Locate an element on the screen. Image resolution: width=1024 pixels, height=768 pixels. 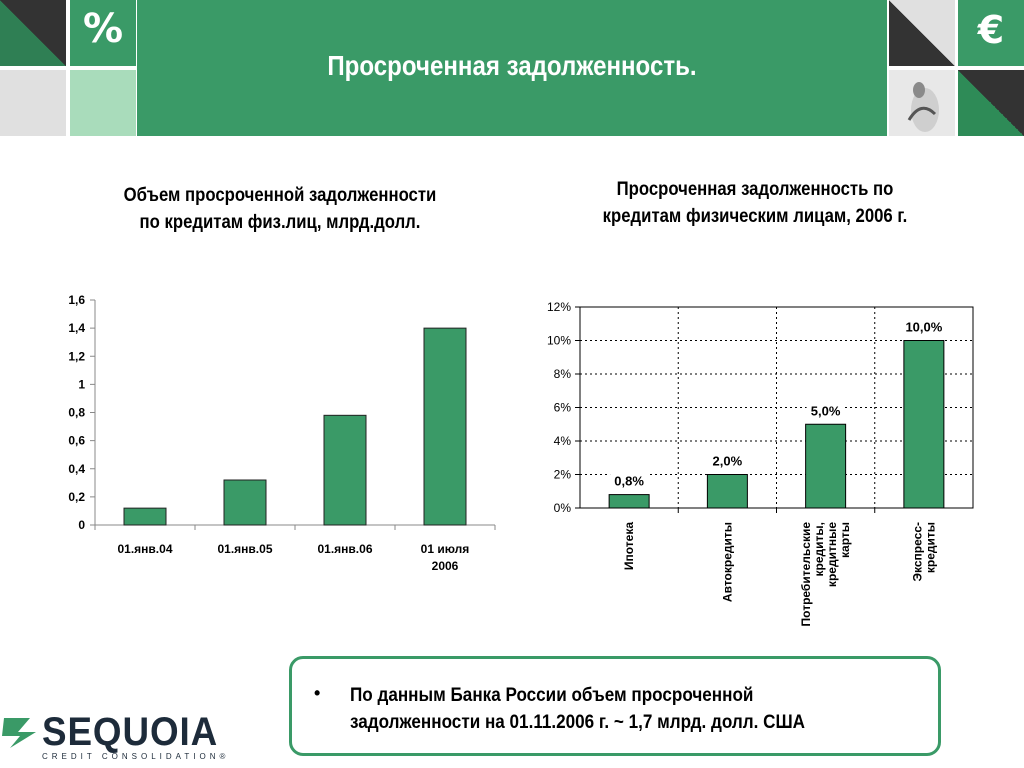
chart1-y-tick-label: 1,2 is located at coordinates (76, 356).